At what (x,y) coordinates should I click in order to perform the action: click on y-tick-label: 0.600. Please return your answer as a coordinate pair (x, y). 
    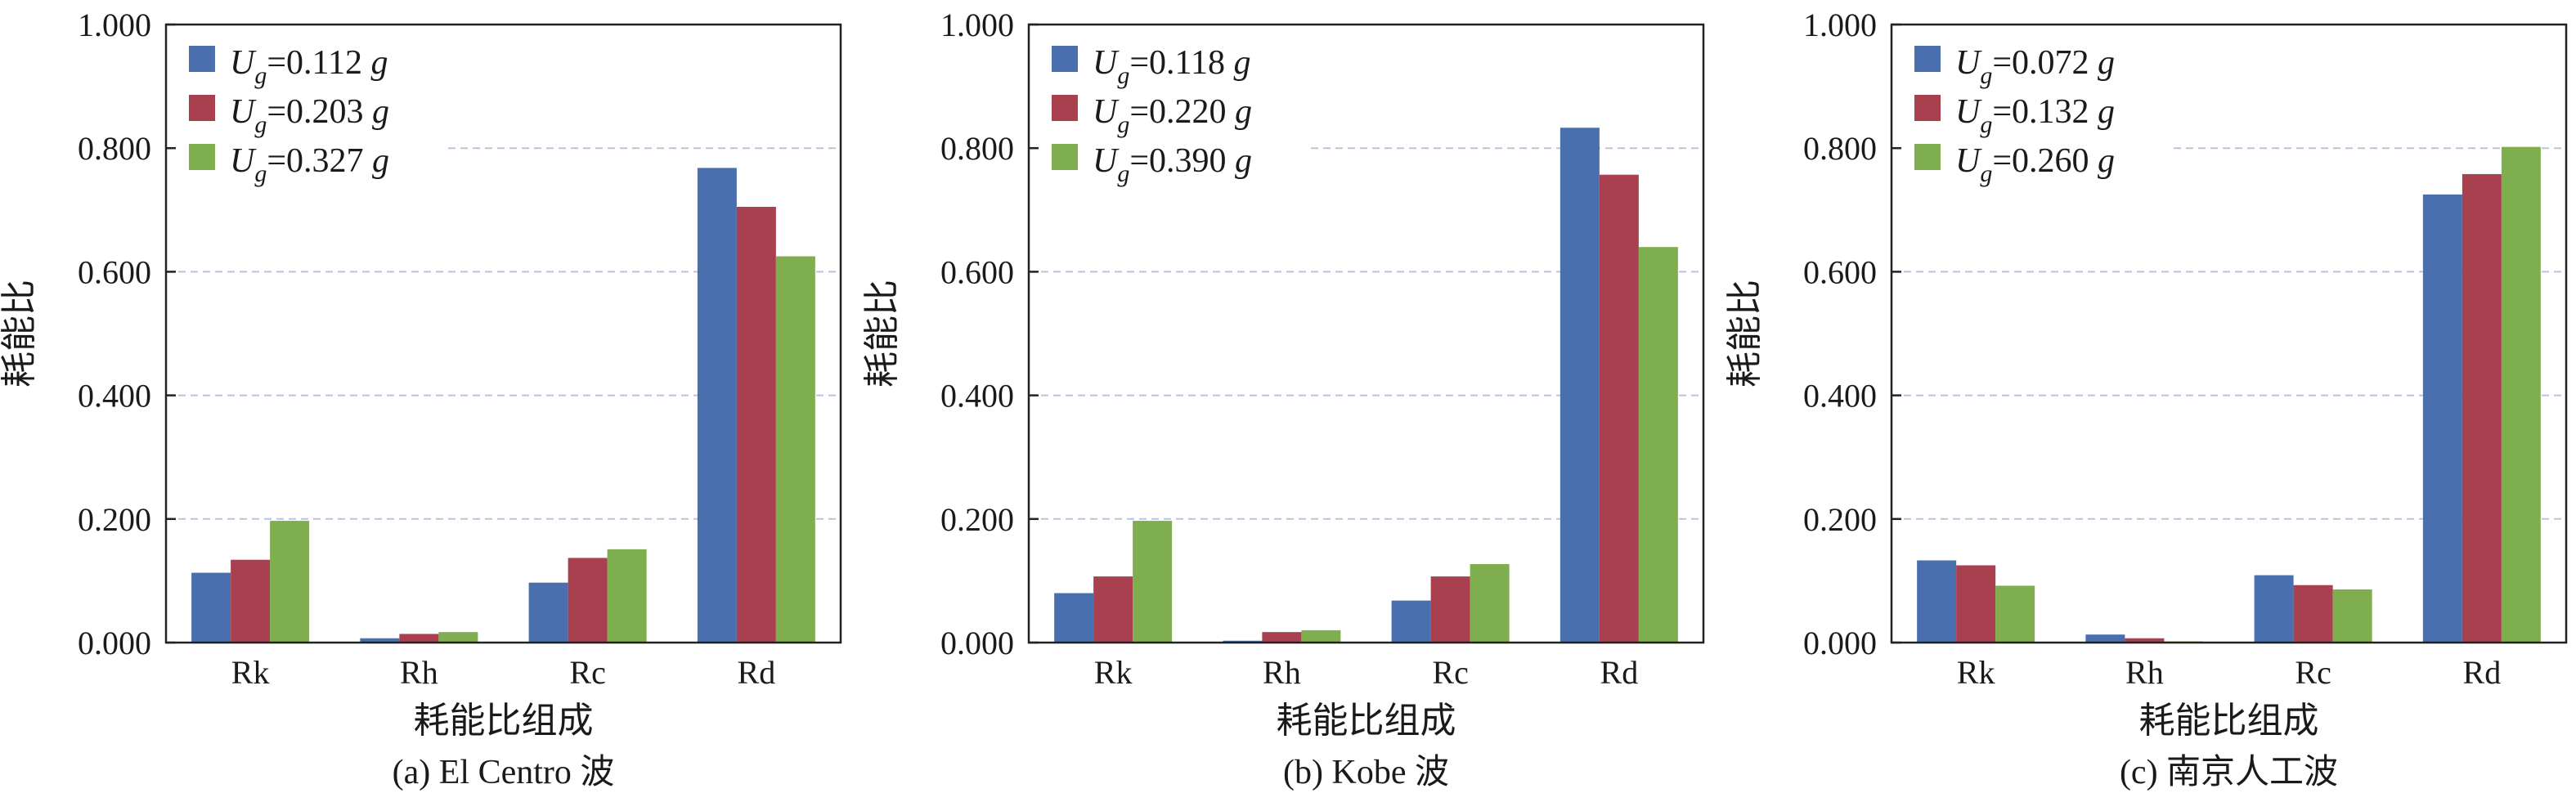
    Looking at the image, I should click on (977, 271).